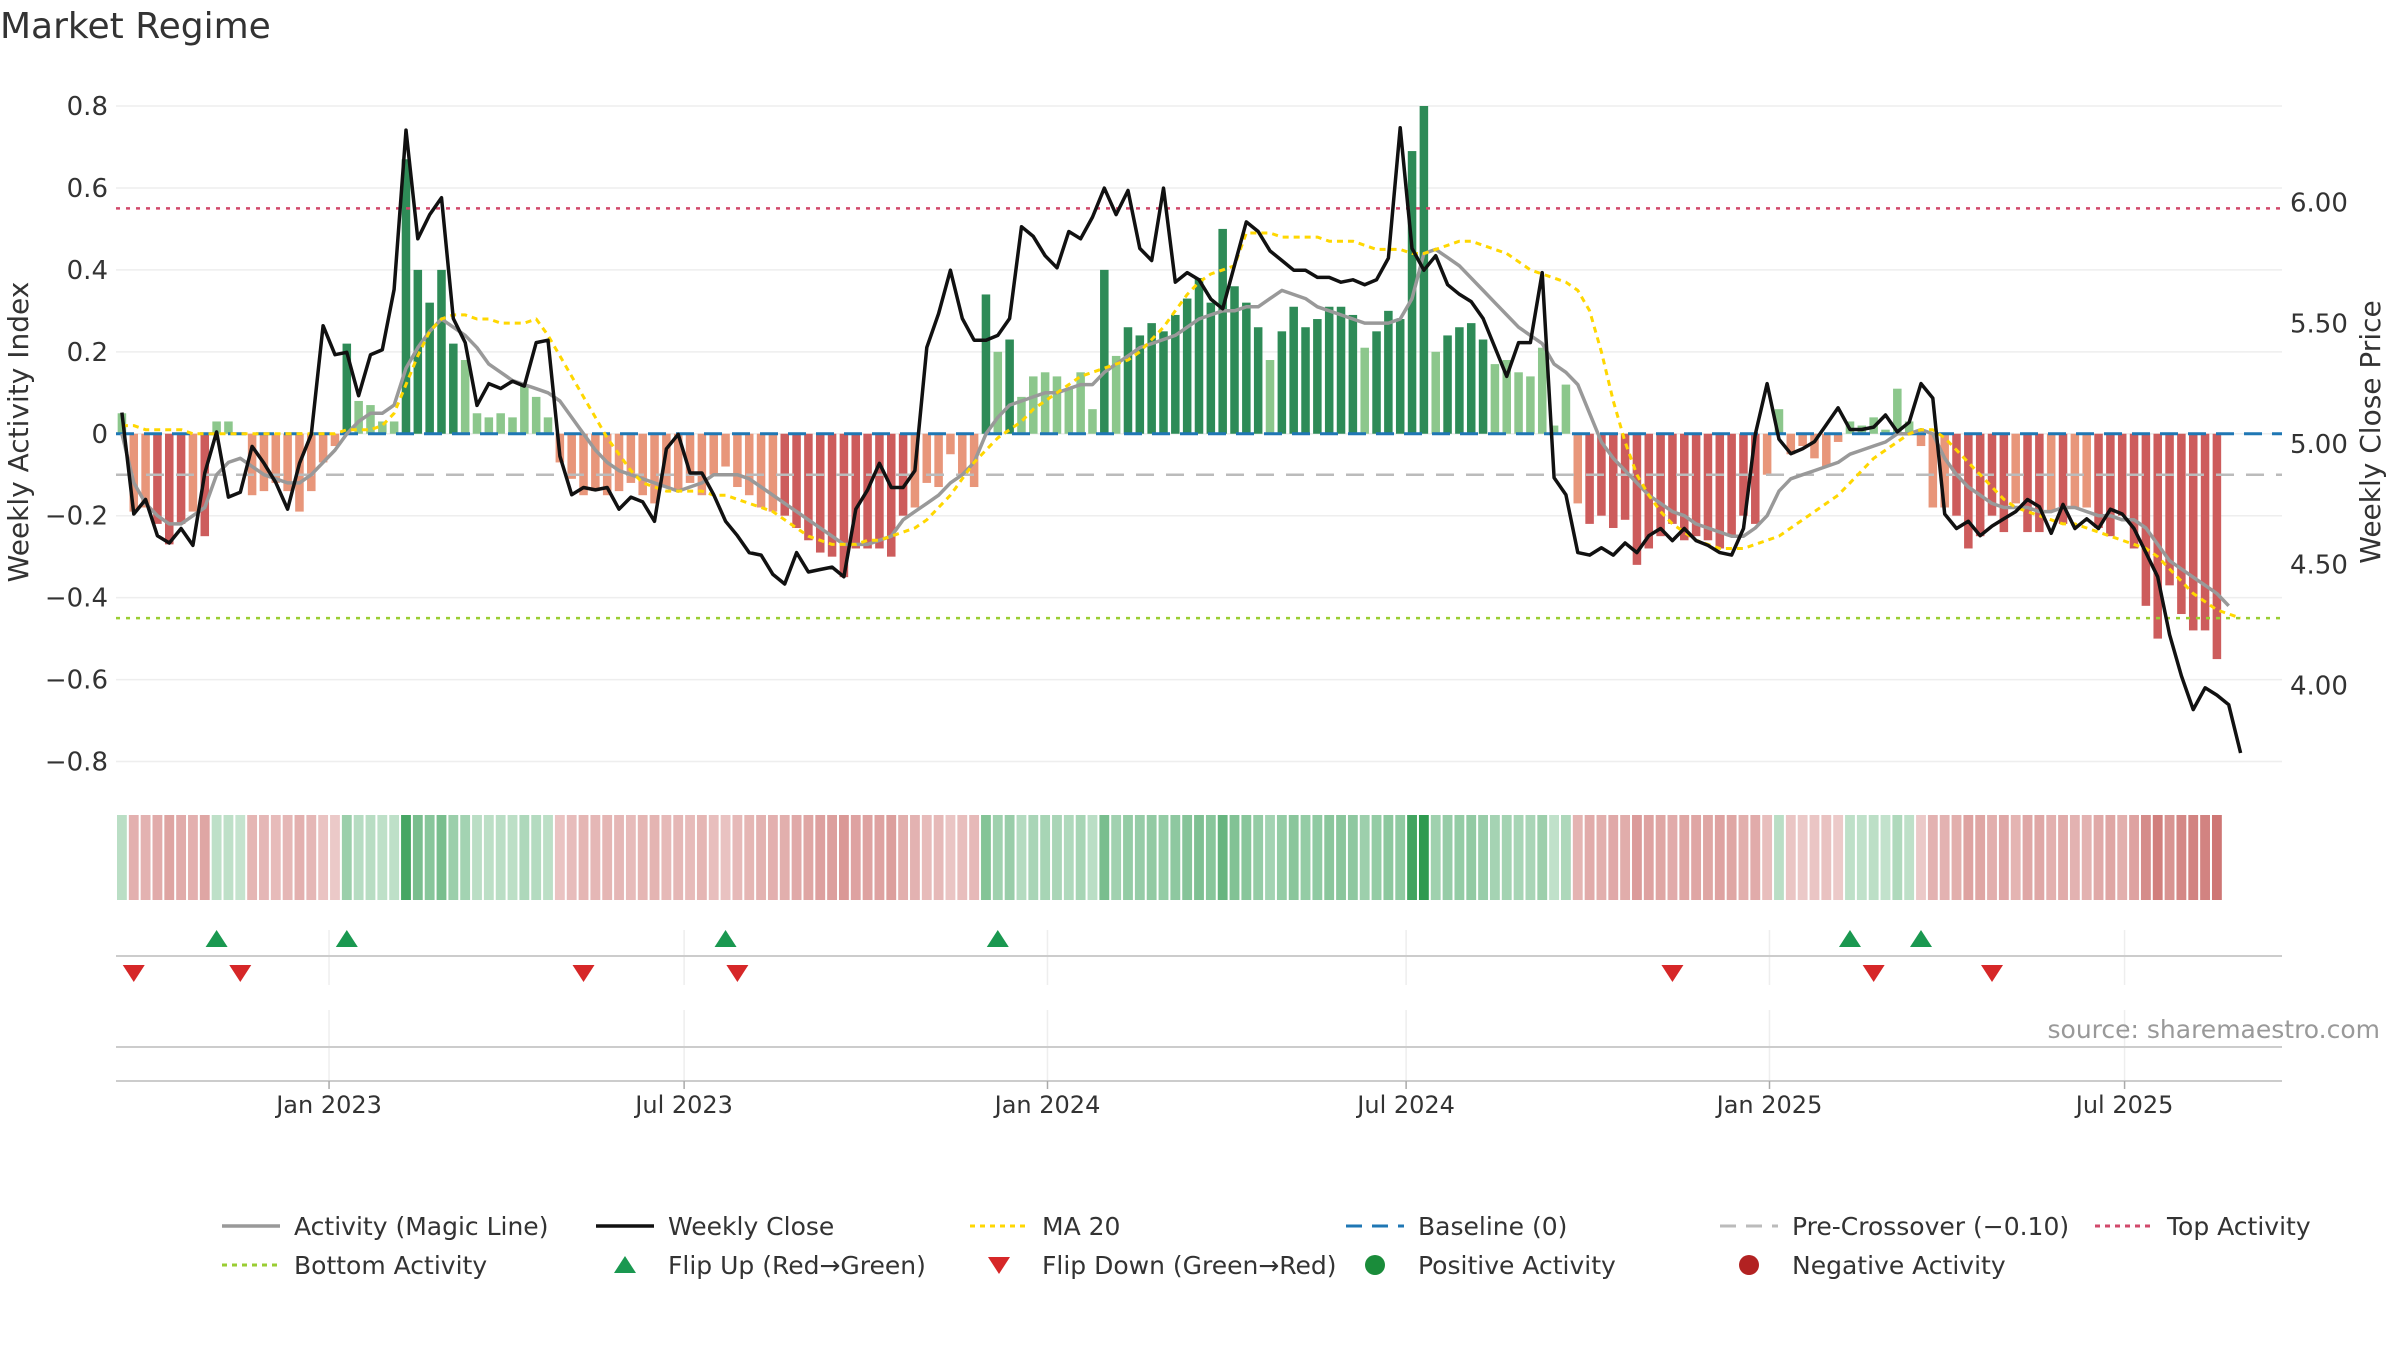 The image size is (2400, 1354). Describe the element at coordinates (87, 271) in the screenshot. I see `left-tick-label: 0.4` at that location.